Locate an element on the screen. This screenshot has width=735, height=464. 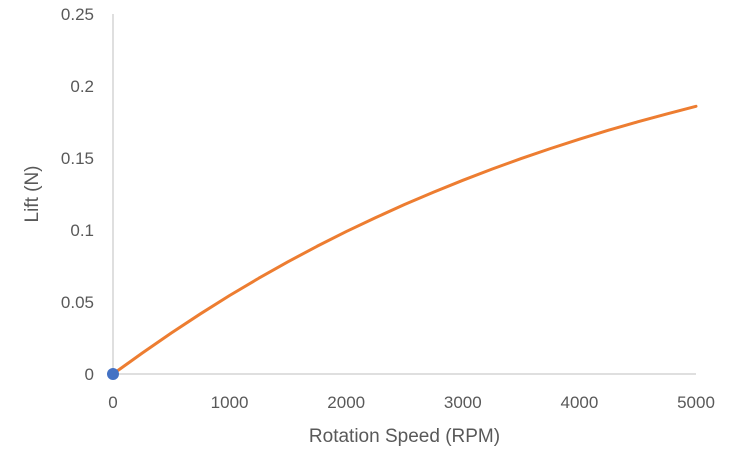
y-tick-label: 0 is located at coordinates (89, 374).